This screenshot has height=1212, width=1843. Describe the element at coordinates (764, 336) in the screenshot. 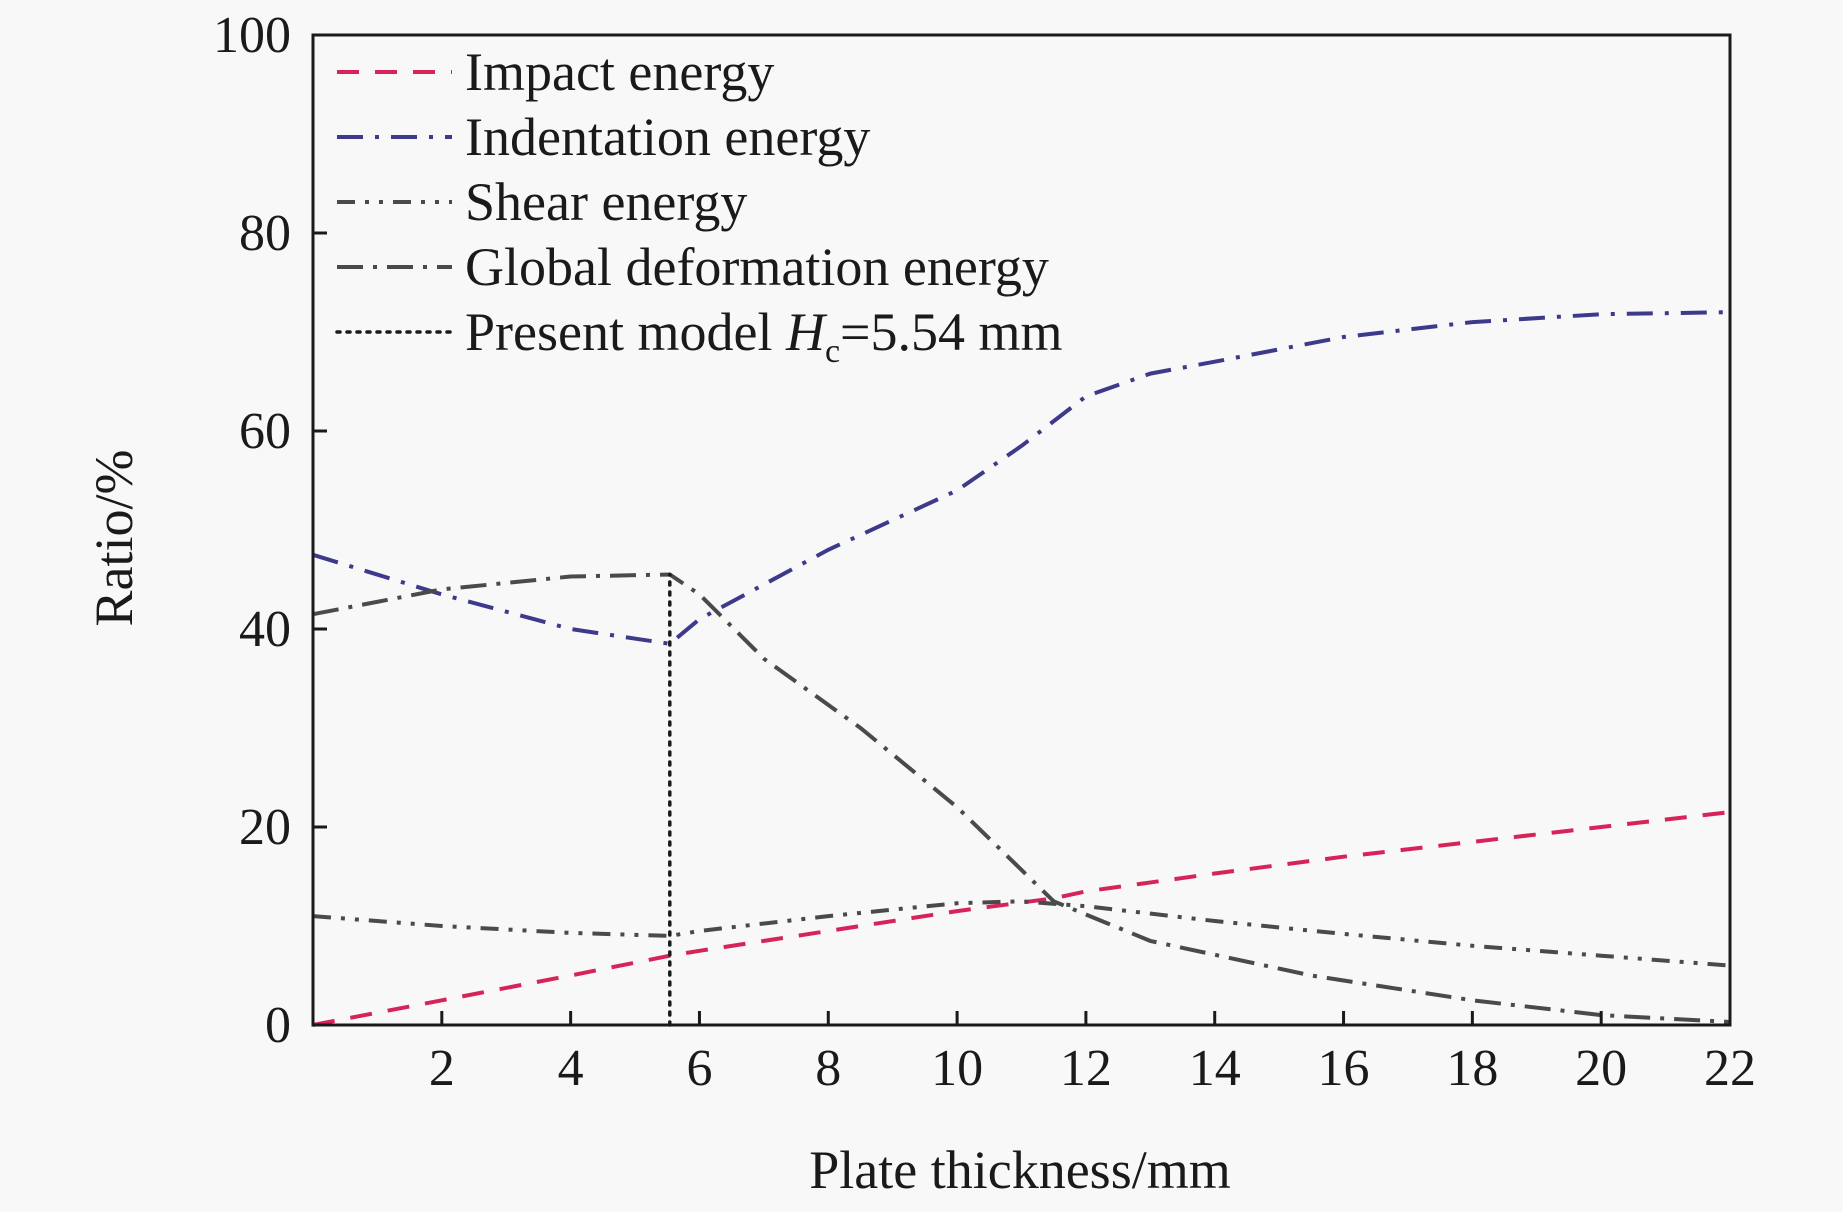

I see `legend-label-present-model: Present model Hc=5.54 mm` at that location.